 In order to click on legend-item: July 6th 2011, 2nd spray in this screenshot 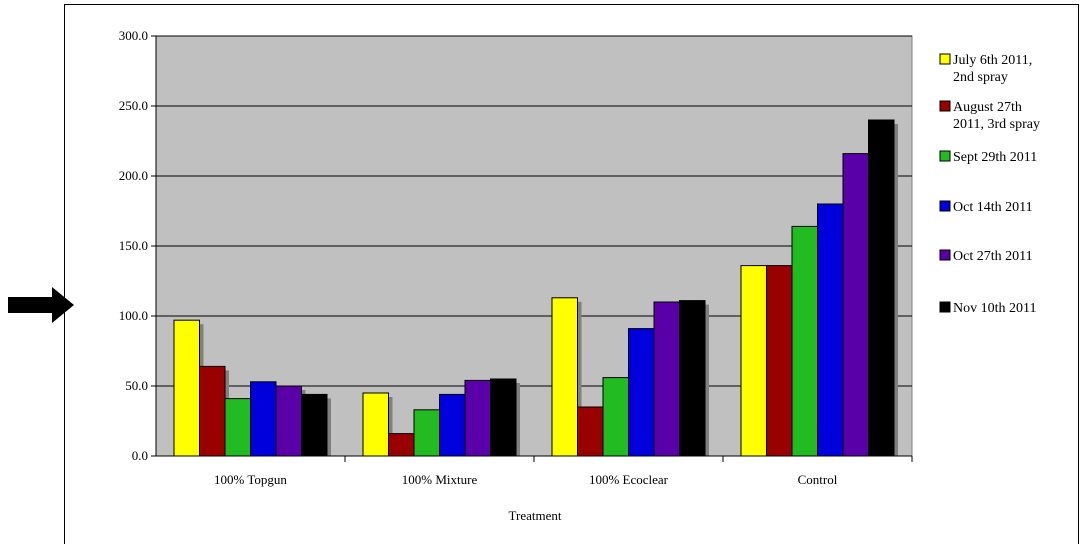, I will do `click(985, 69)`.